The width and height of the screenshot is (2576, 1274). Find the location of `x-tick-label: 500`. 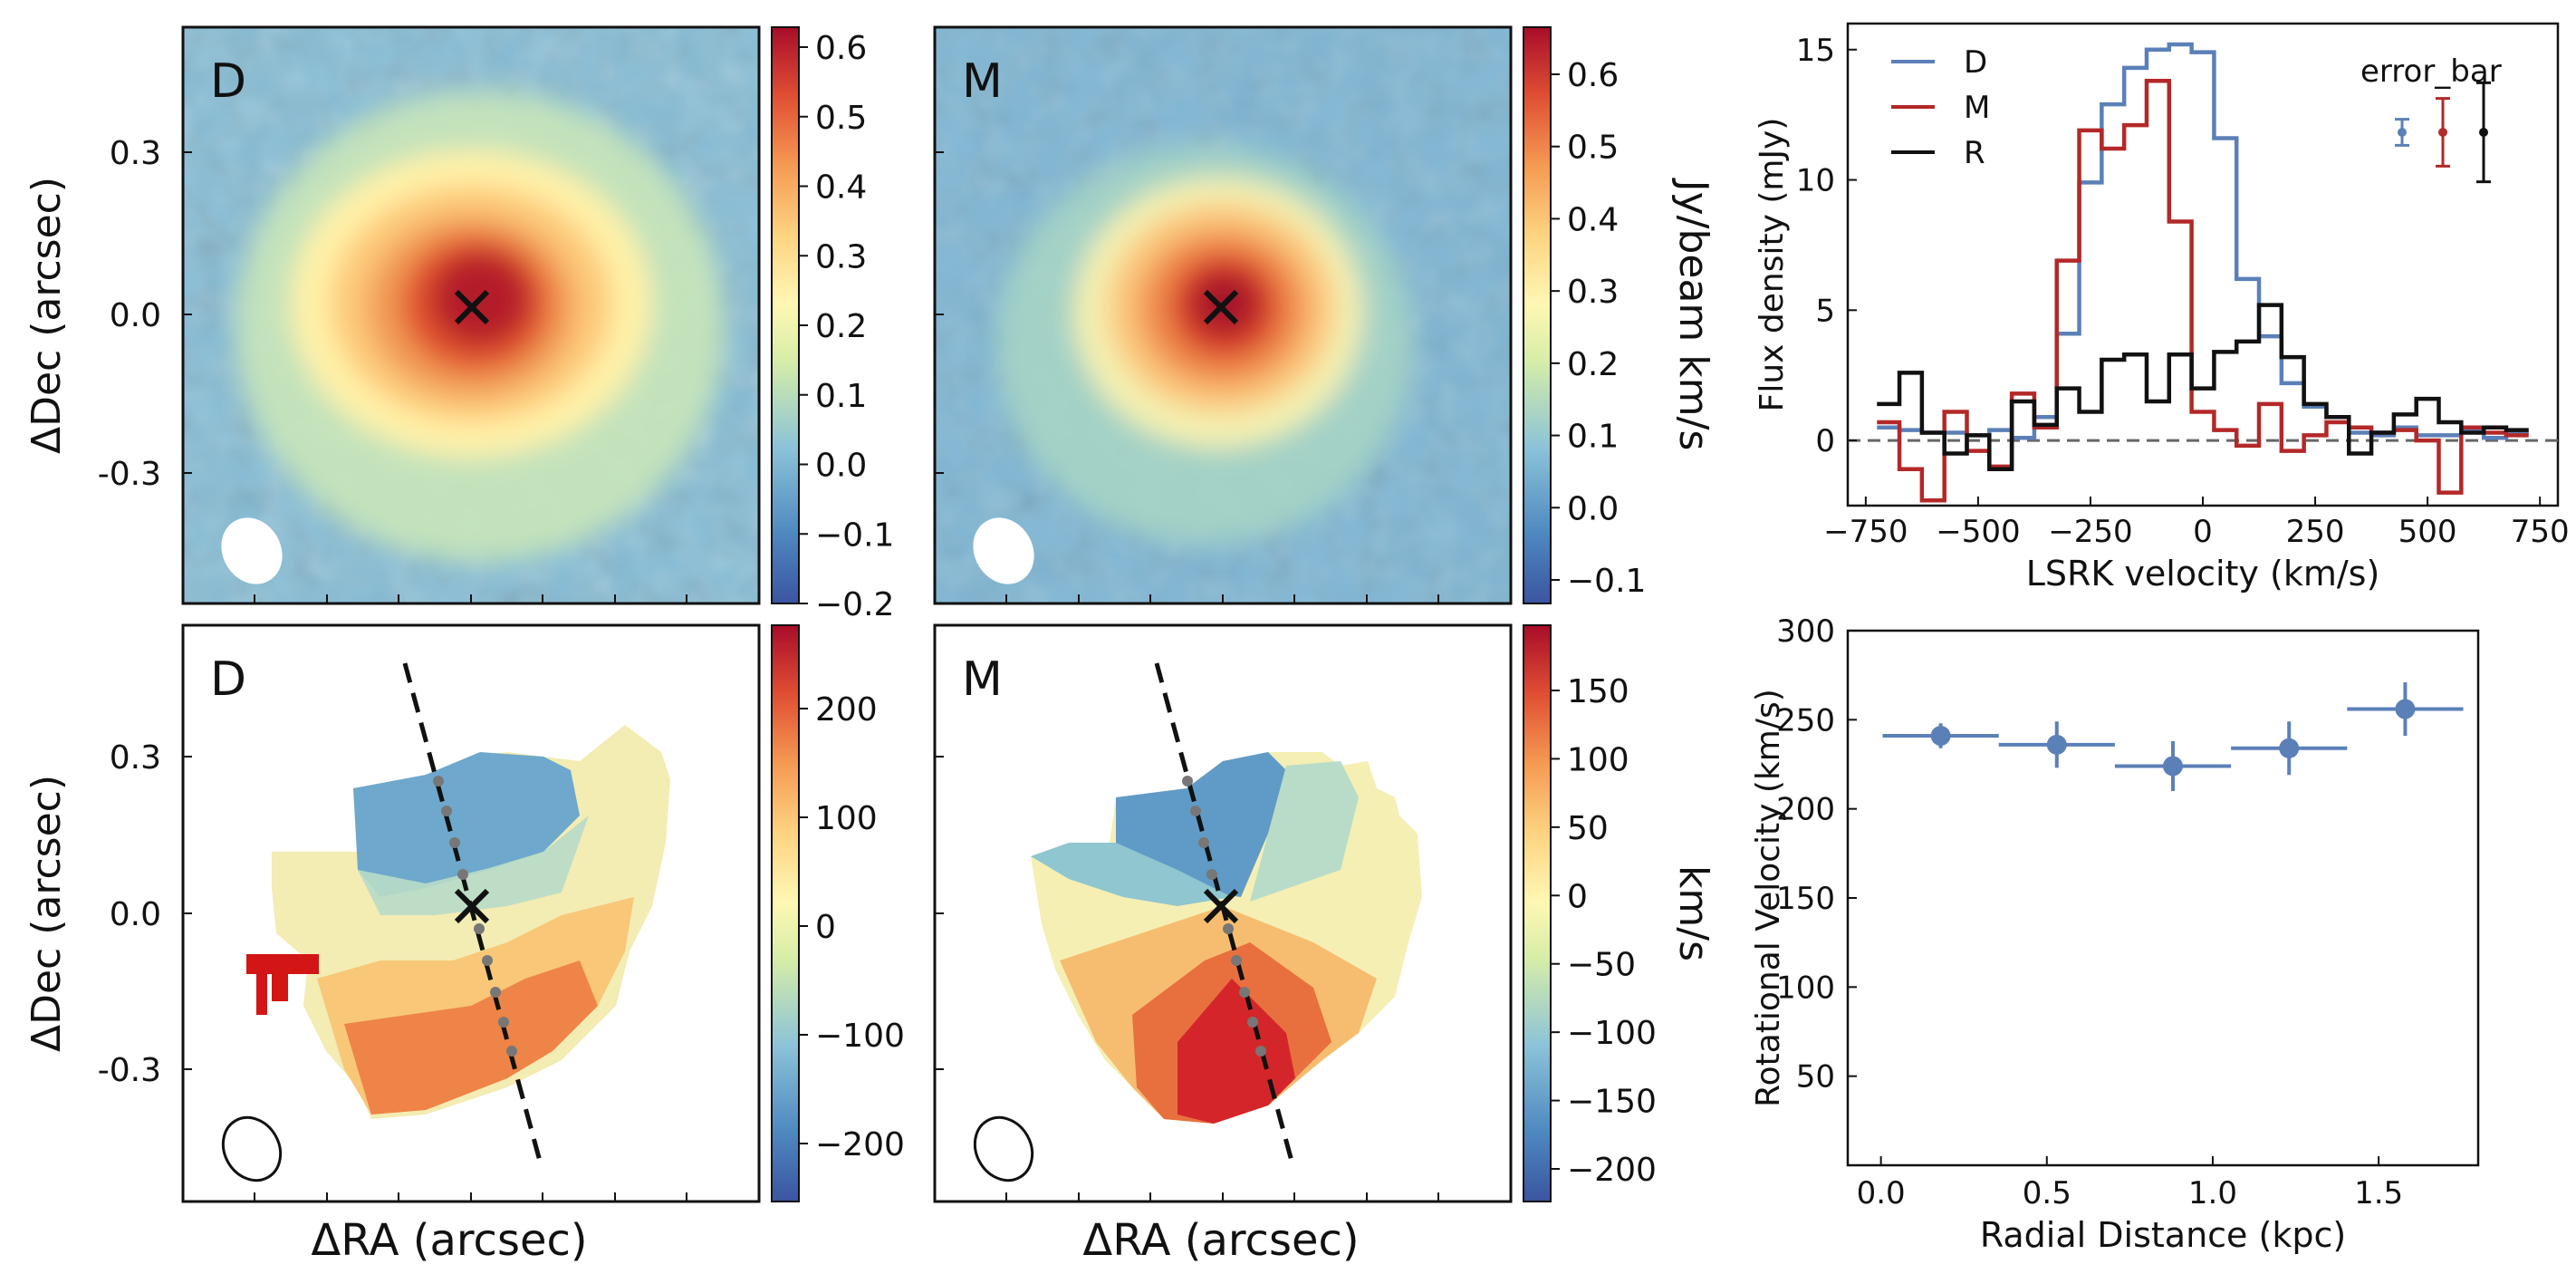

x-tick-label: 500 is located at coordinates (2427, 532).